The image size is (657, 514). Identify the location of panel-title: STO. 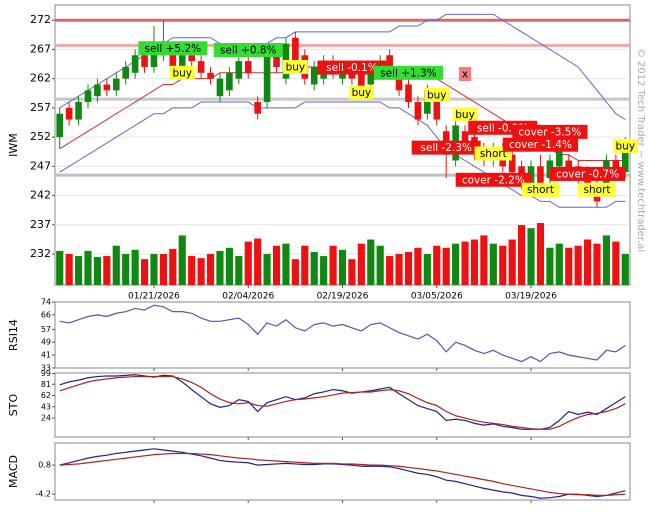
(13, 404).